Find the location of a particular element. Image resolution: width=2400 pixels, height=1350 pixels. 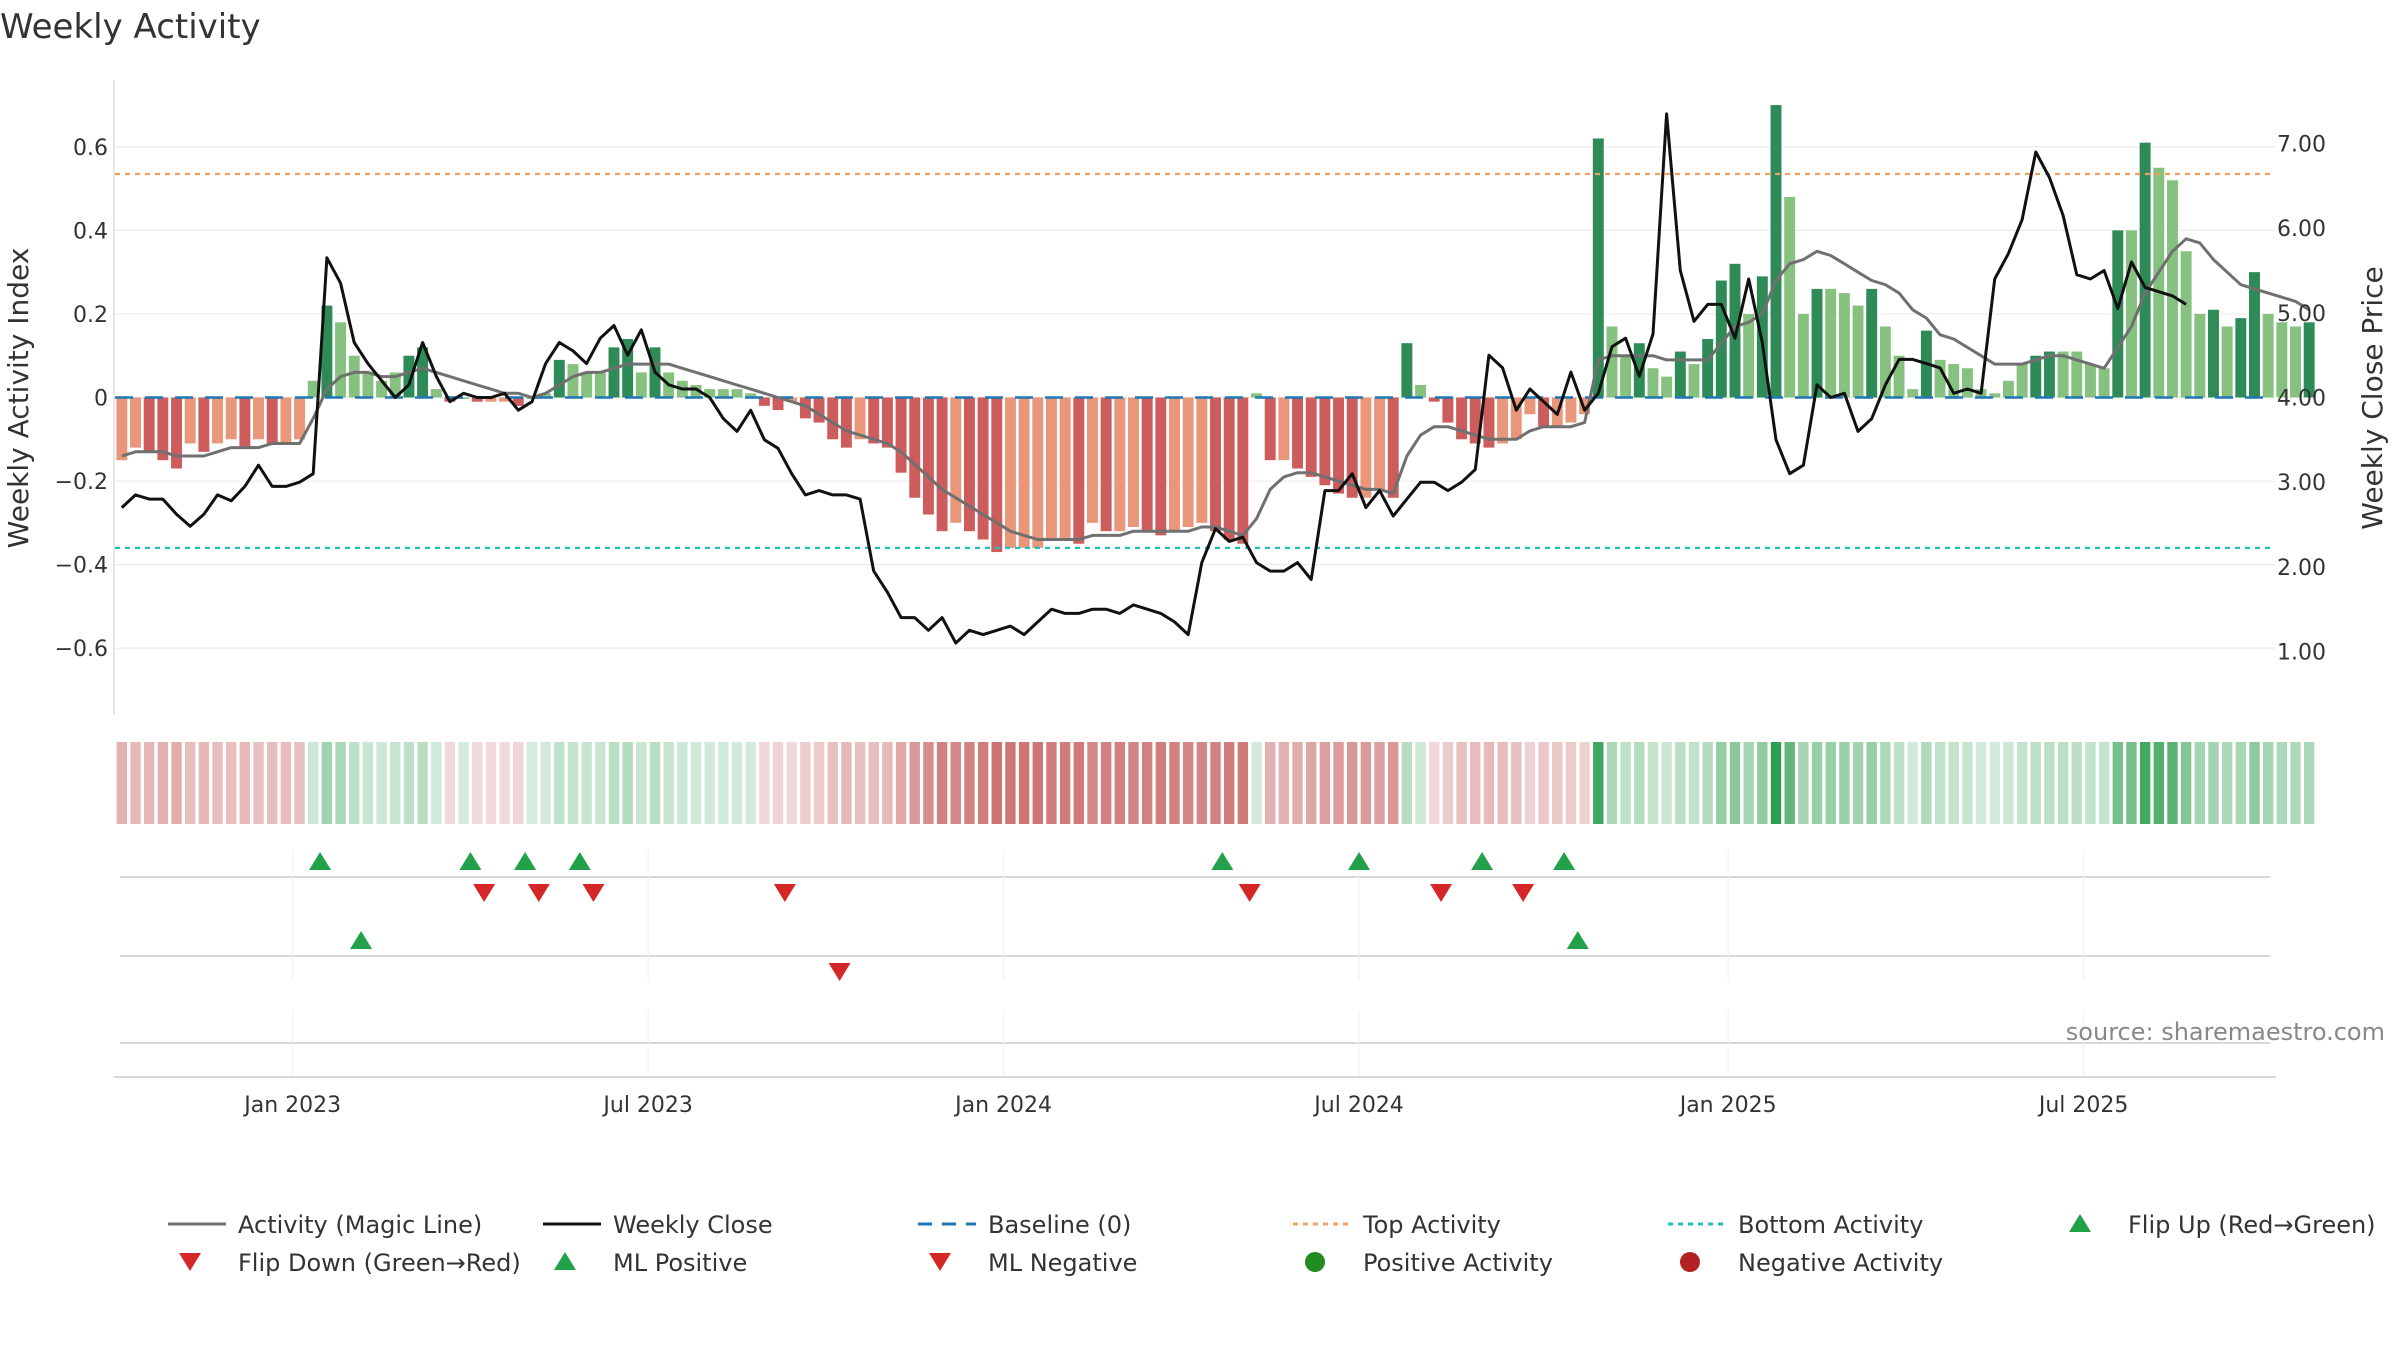

y-right-tick-label: 2.00 is located at coordinates (2301, 568).